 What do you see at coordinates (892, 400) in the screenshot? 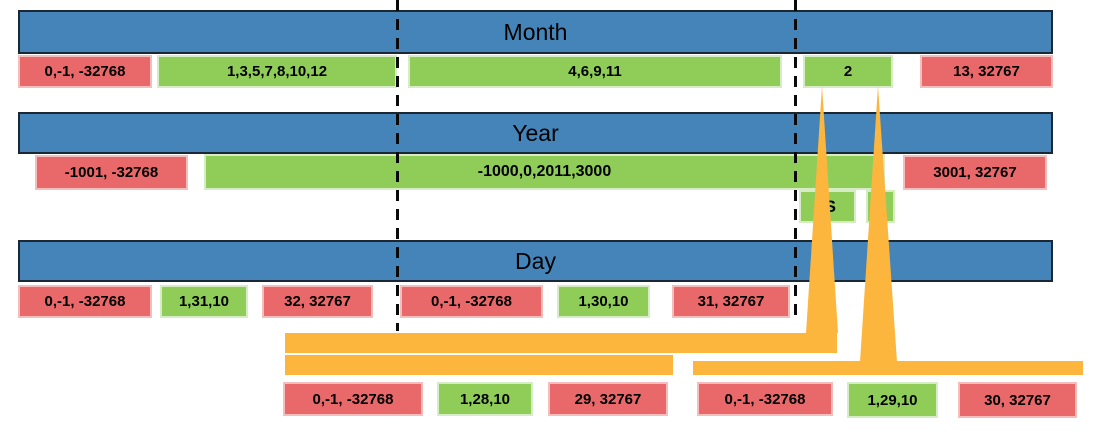
I see `feb-leap-valid: 1,29,10` at bounding box center [892, 400].